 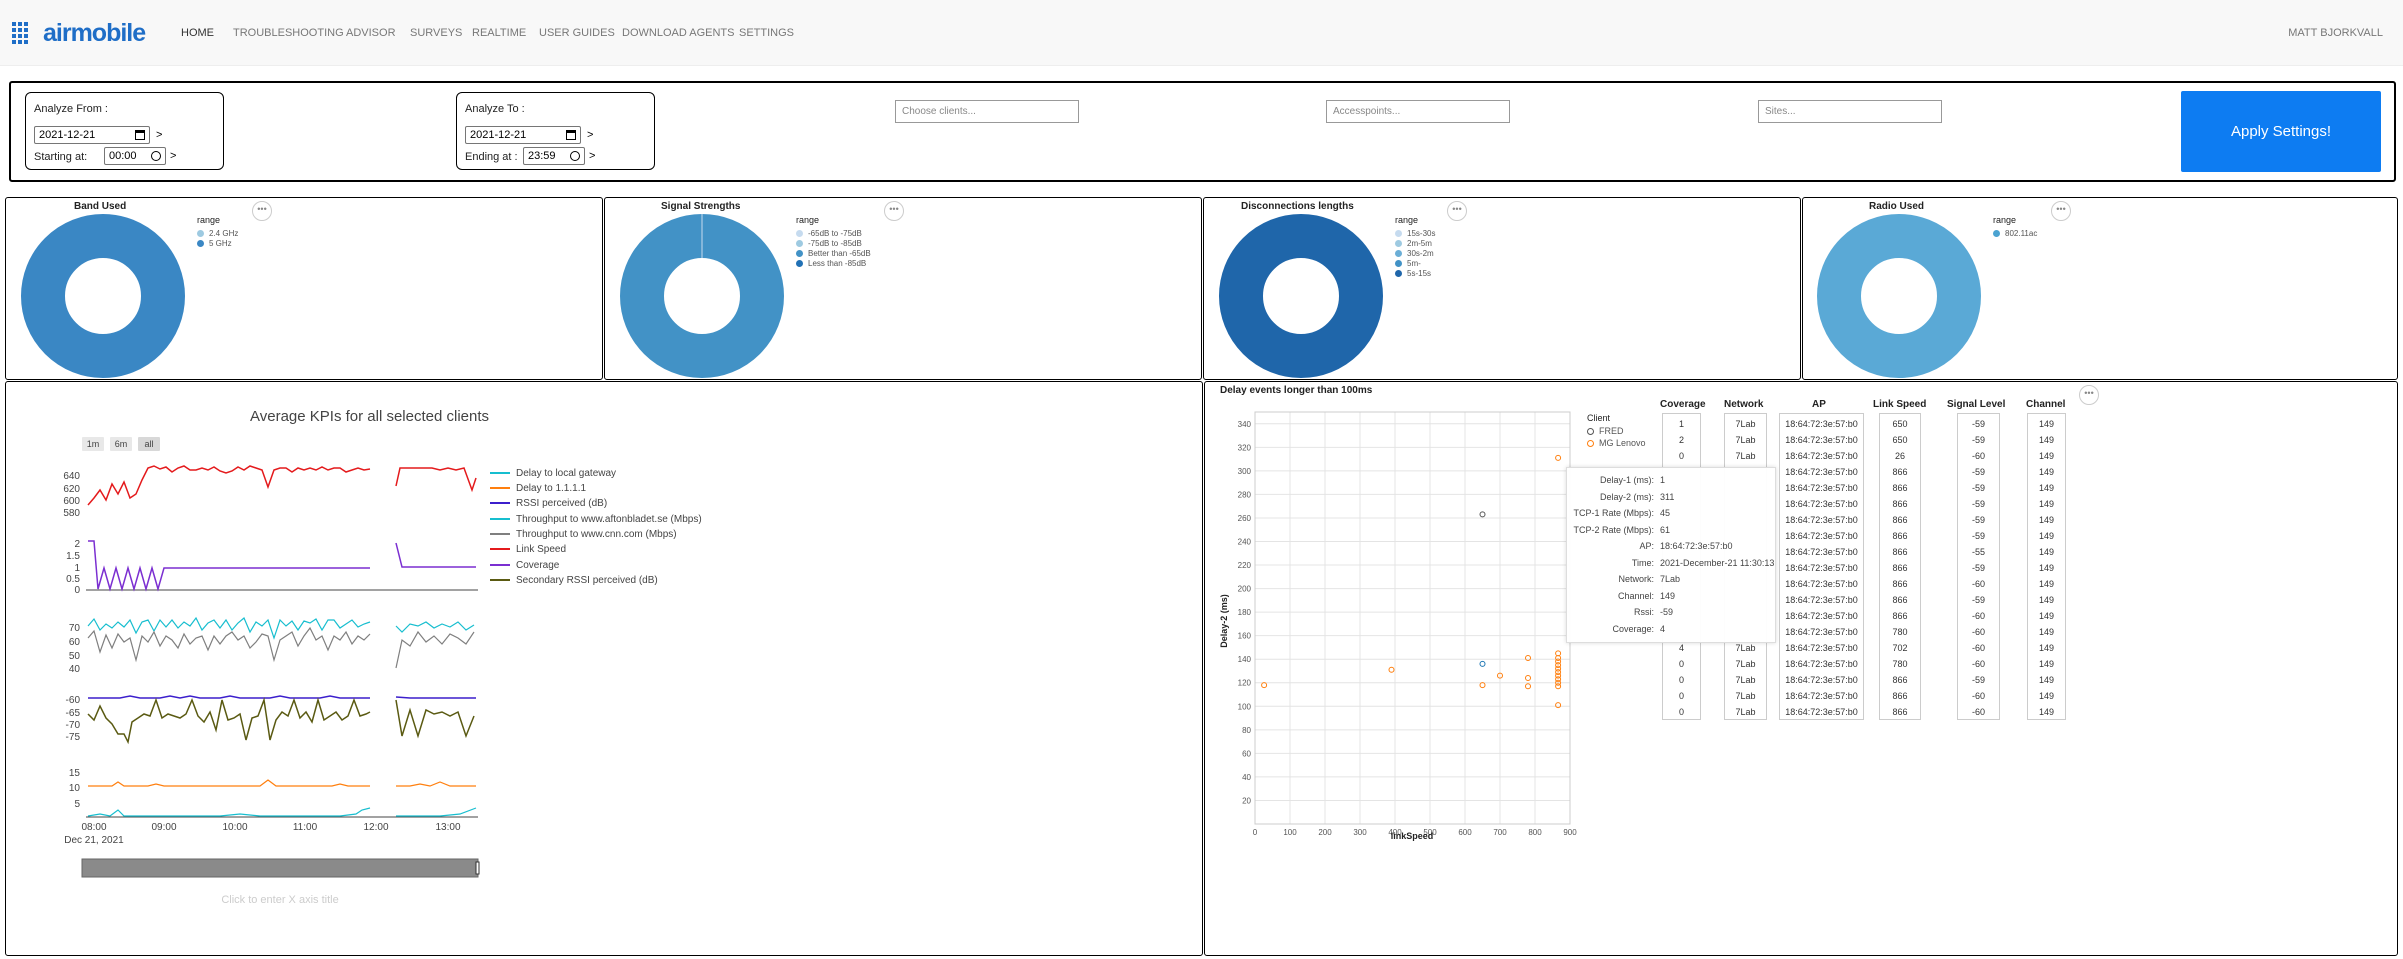 What do you see at coordinates (217, 243) in the screenshot?
I see `legend-item: 5 GHz` at bounding box center [217, 243].